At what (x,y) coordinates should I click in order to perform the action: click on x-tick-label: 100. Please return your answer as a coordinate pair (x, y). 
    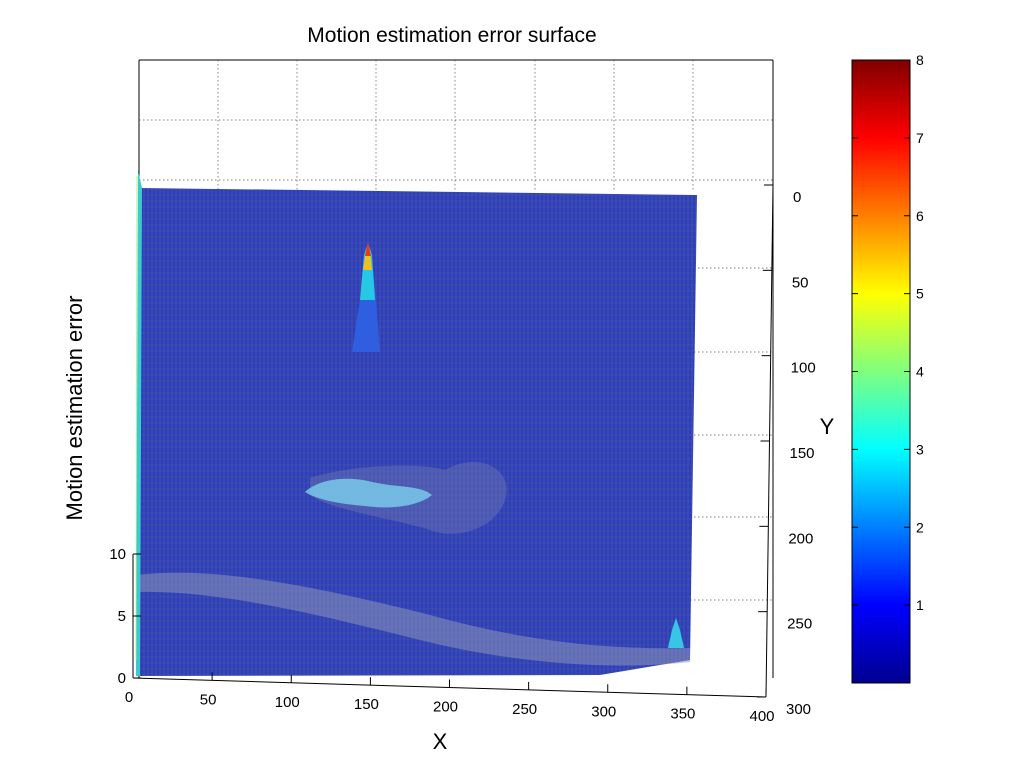
    Looking at the image, I should click on (287, 702).